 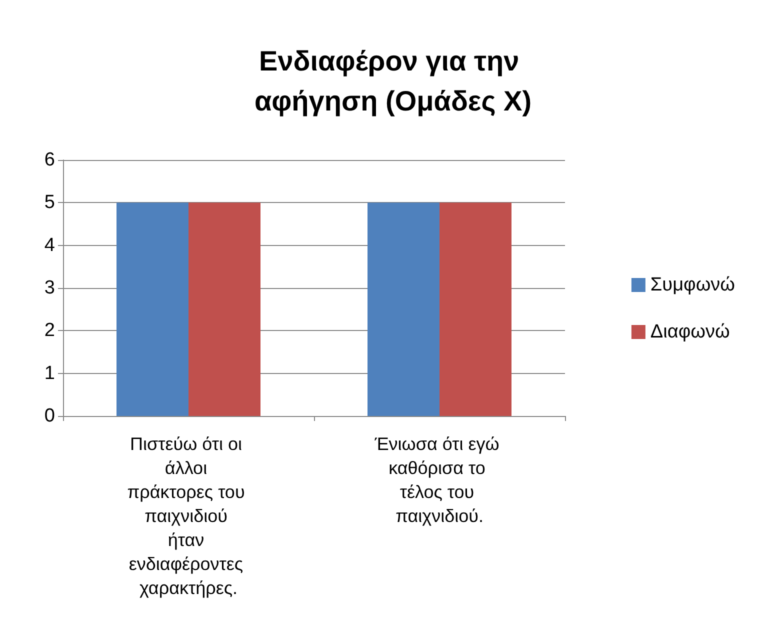 I want to click on y-tick-label: 0, so click(x=49, y=416).